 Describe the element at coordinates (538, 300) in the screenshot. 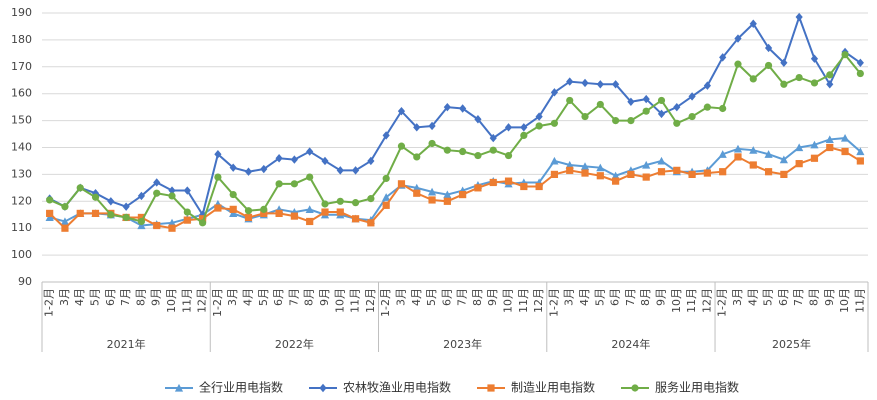

I see `x-tick-label: 12月` at that location.